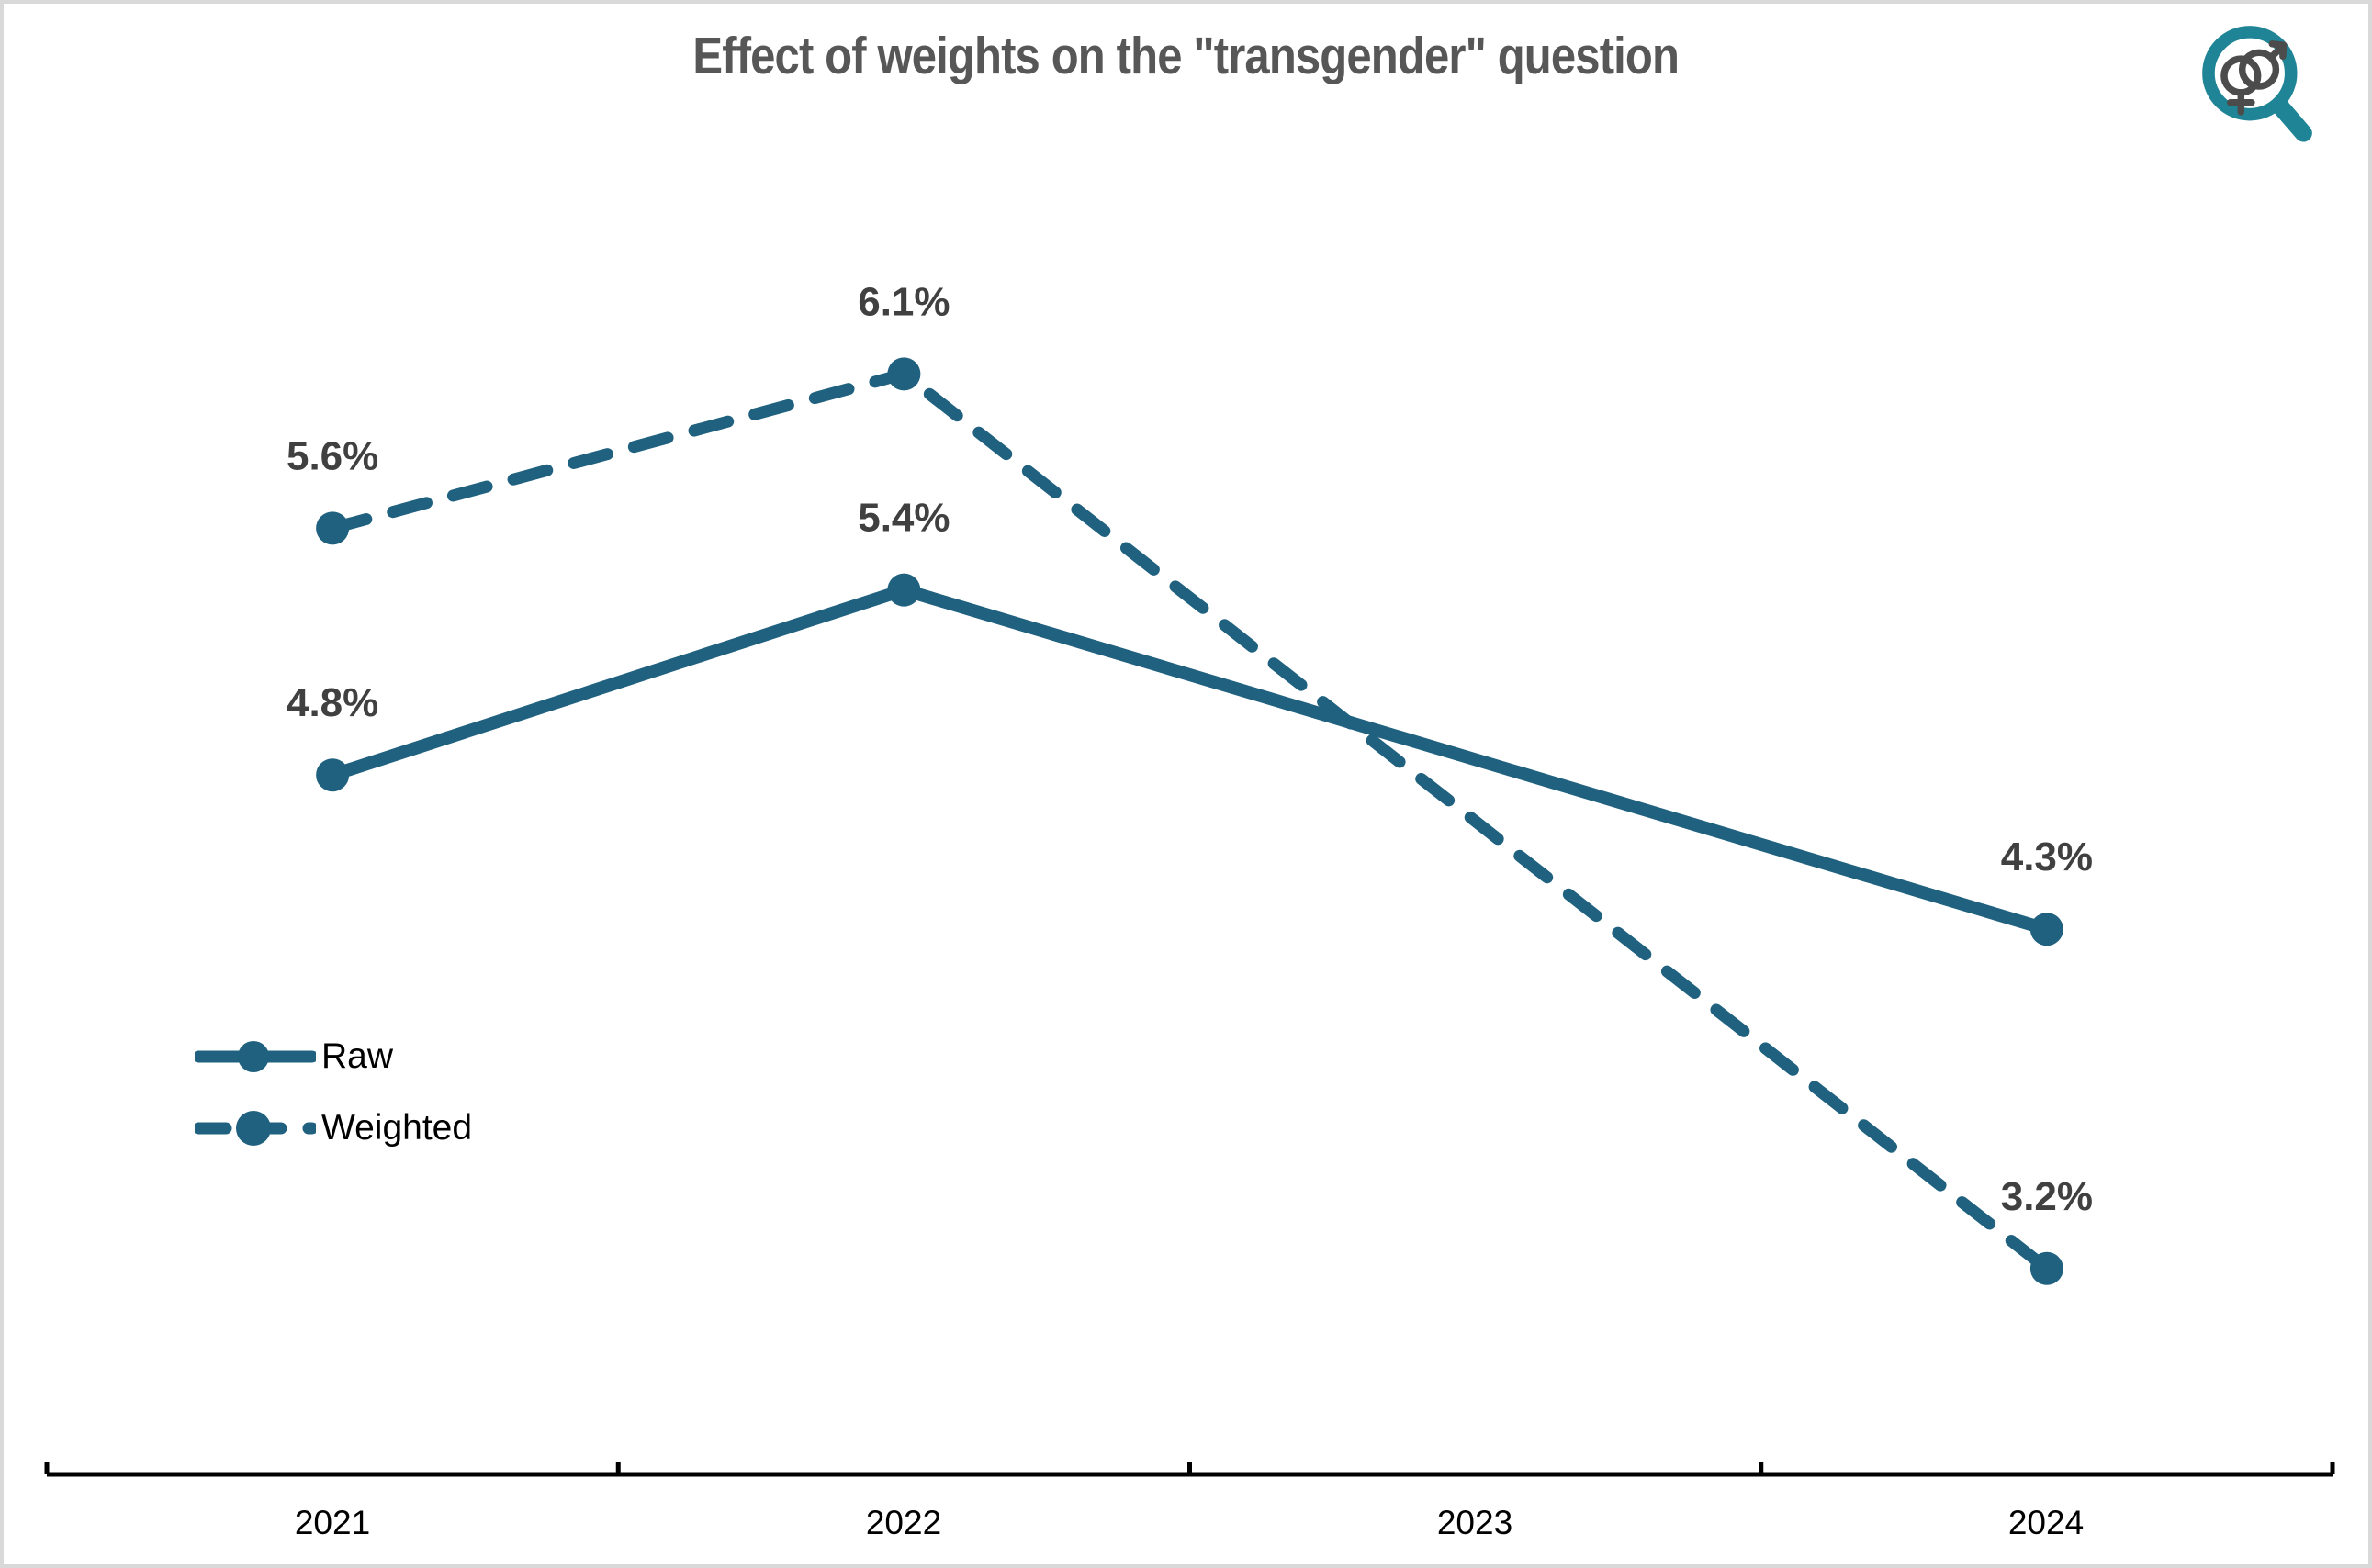 The height and width of the screenshot is (1568, 2372). Describe the element at coordinates (333, 1092) in the screenshot. I see `legend: Raw Weighted` at that location.